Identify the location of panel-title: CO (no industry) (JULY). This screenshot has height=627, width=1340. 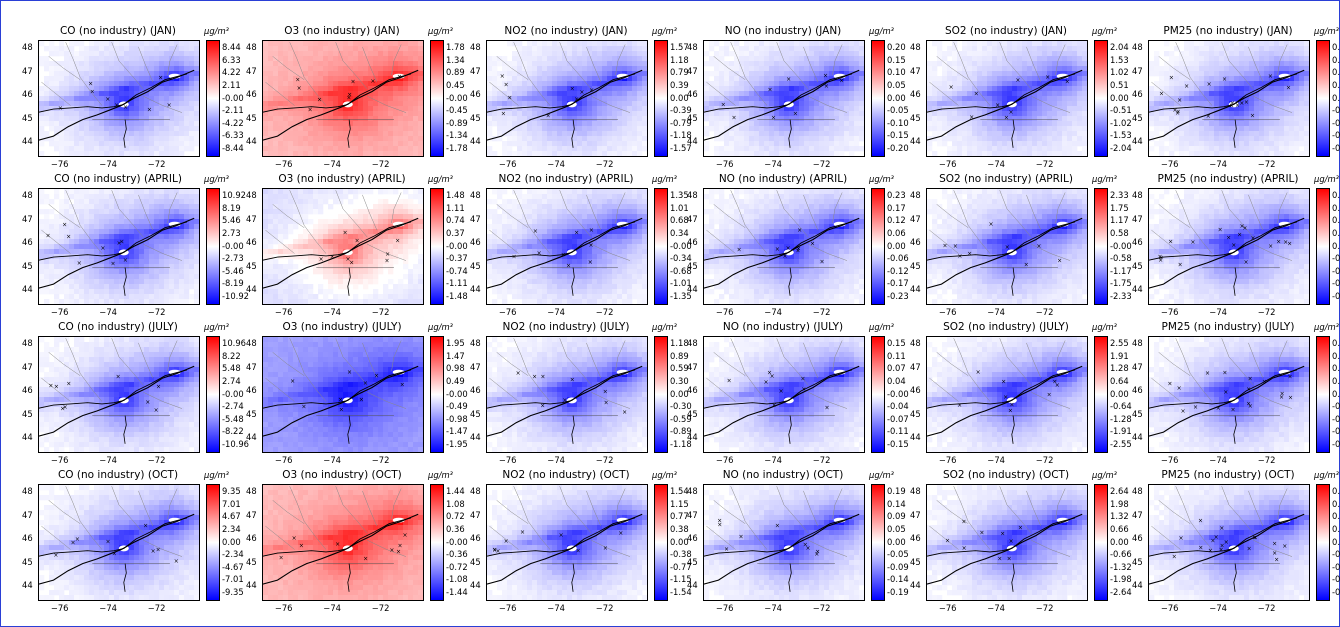
(118, 327).